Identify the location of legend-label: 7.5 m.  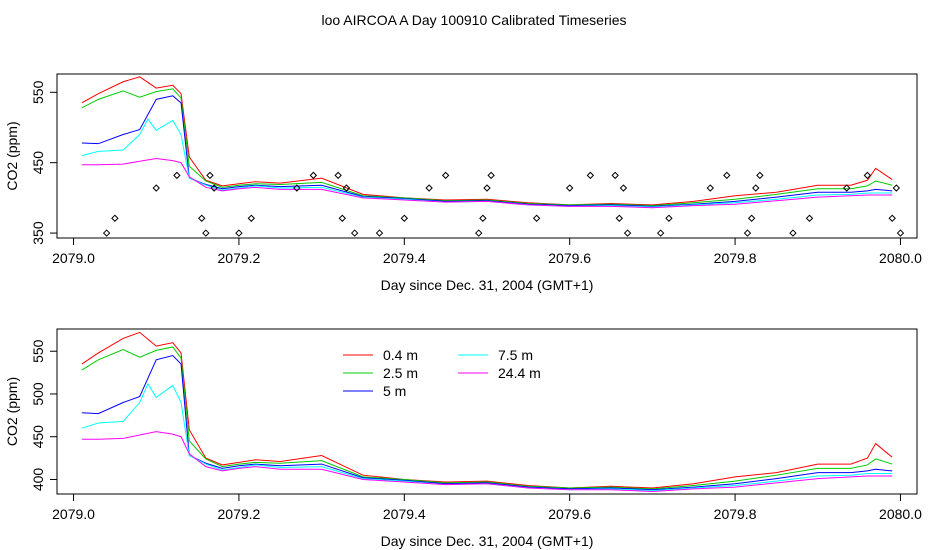
(515, 355).